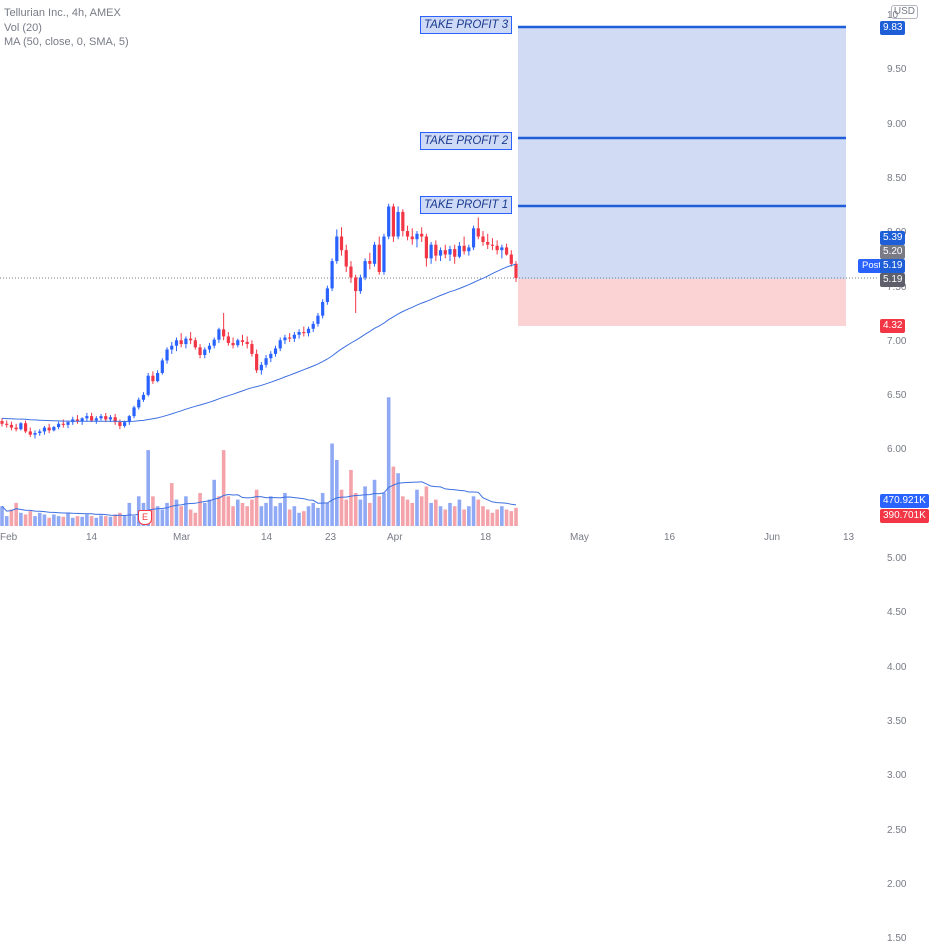 This screenshot has height=944, width=932. I want to click on stop-price-tag: 4.32, so click(893, 326).